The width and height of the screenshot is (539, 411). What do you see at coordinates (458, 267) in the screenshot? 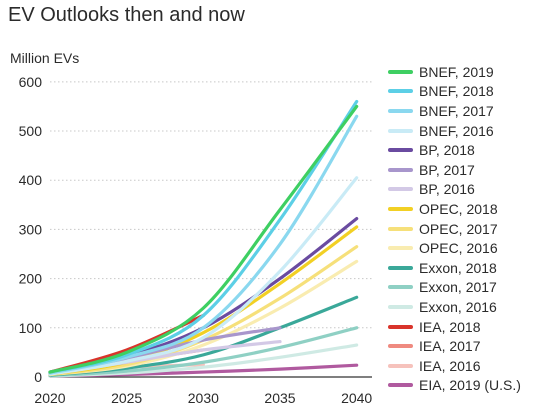
I see `legend-label: Exxon, 2018` at bounding box center [458, 267].